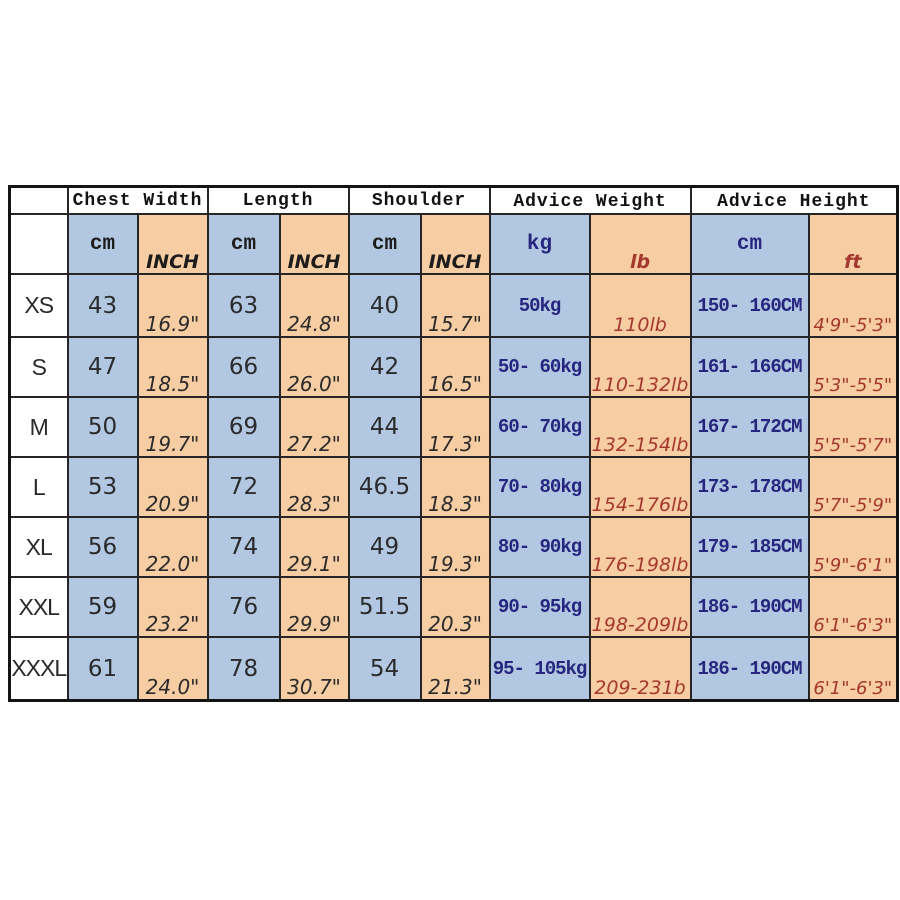 This screenshot has width=900, height=900. I want to click on shoulder-inch-value: 20.3", so click(455, 607).